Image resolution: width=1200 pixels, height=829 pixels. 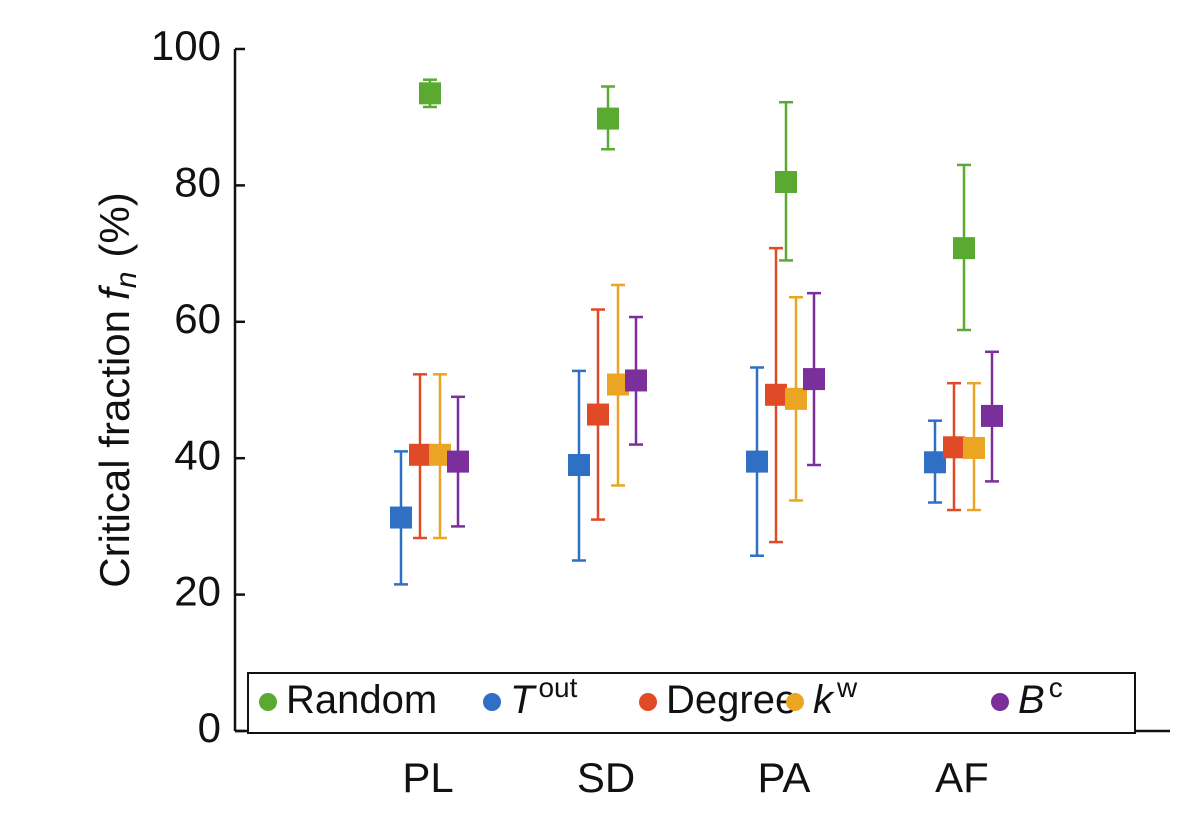 I want to click on legend-name: Random, so click(x=361, y=700).